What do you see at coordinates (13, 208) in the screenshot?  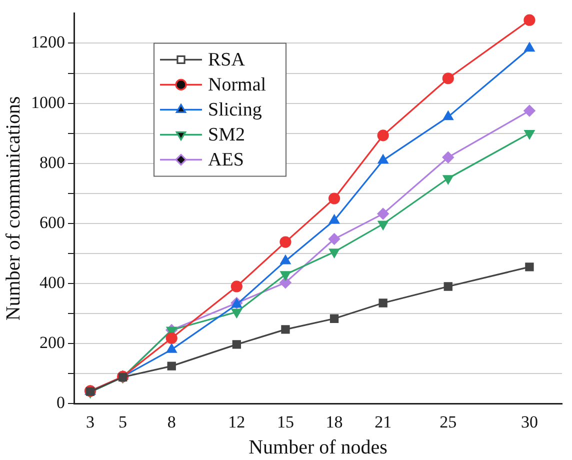 I see `y-axis-title: Number of communications` at bounding box center [13, 208].